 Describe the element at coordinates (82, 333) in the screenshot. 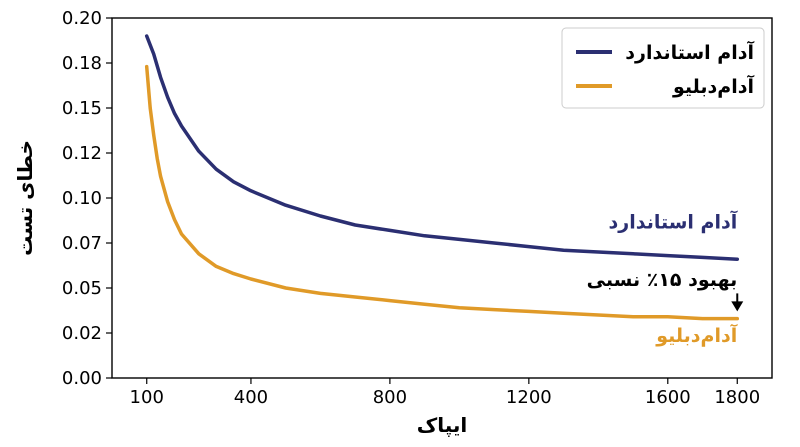

I see `y-tick-label: 0.02` at that location.